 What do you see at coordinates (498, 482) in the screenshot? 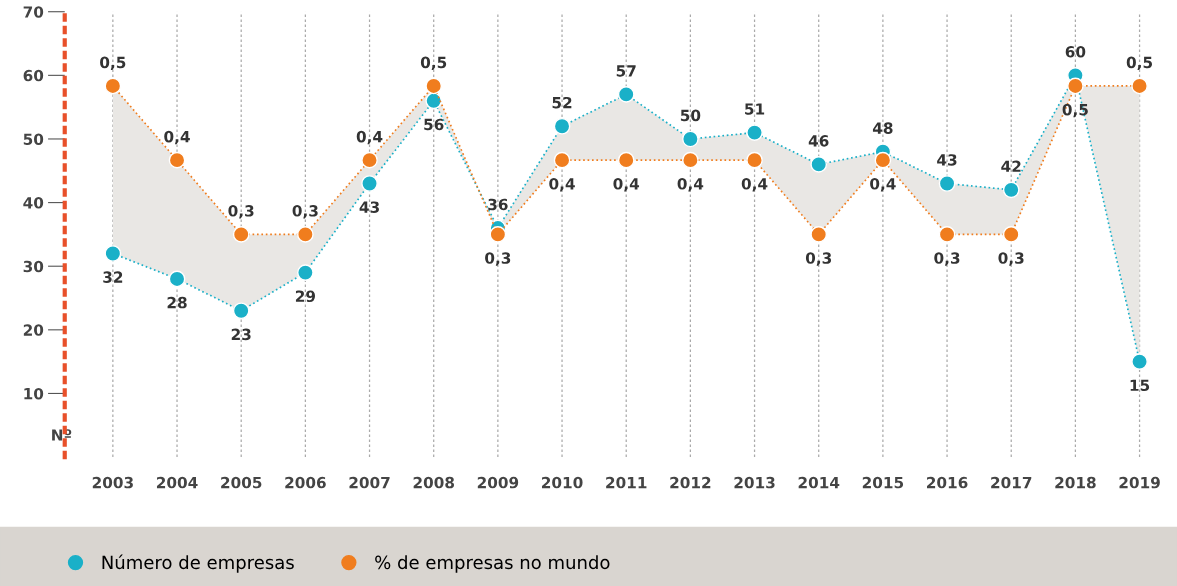
I see `x-tick-label: 2009` at bounding box center [498, 482].